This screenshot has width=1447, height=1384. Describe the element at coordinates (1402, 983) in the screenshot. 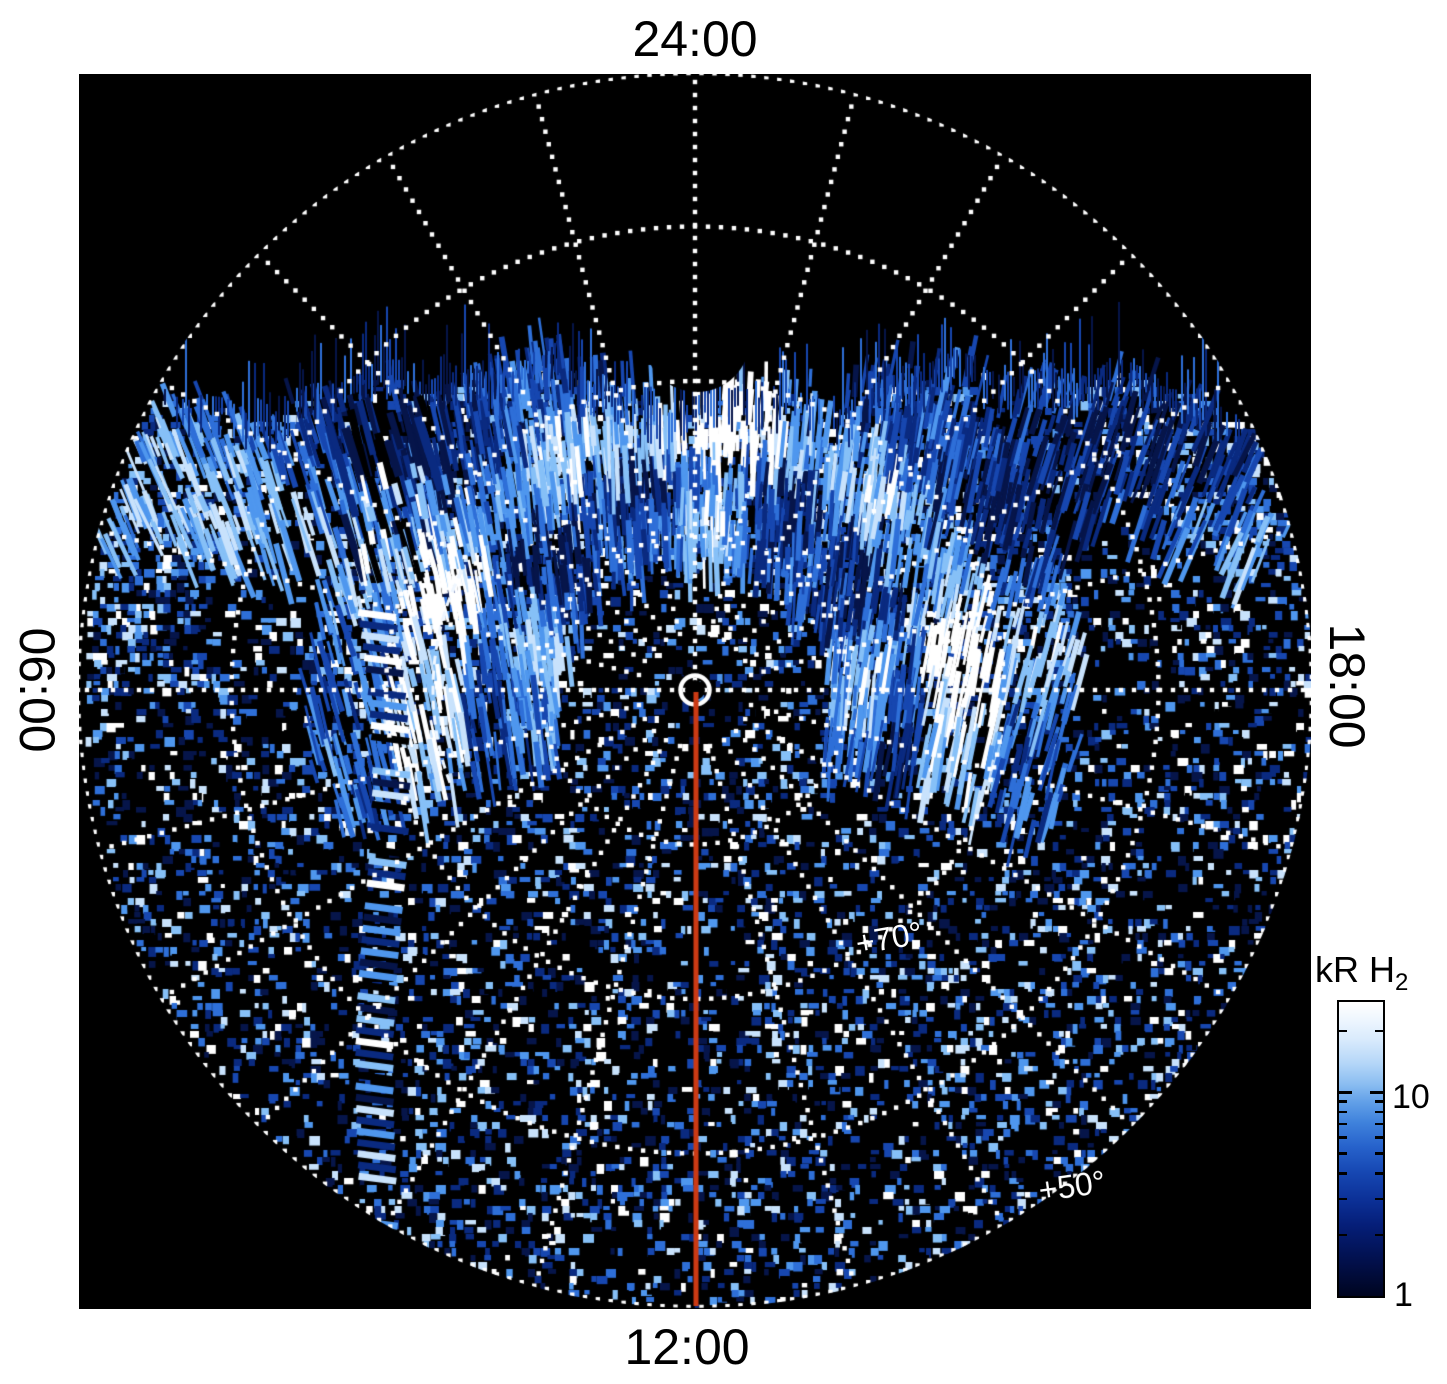

I see `colorbar-title-subscript: 2` at that location.